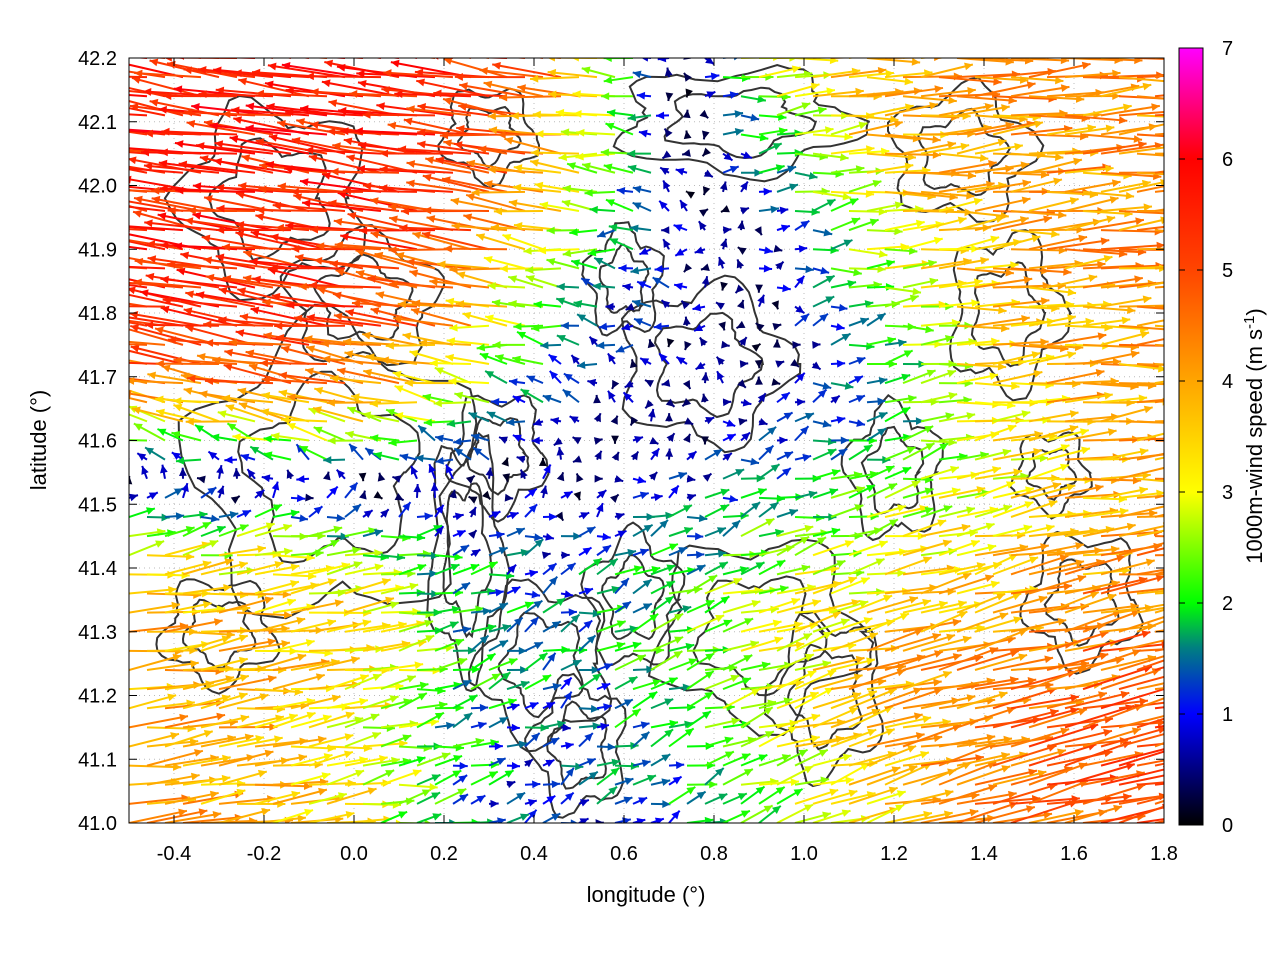 The height and width of the screenshot is (960, 1280). What do you see at coordinates (97, 187) in the screenshot?
I see `y-tick-label: 42.0` at bounding box center [97, 187].